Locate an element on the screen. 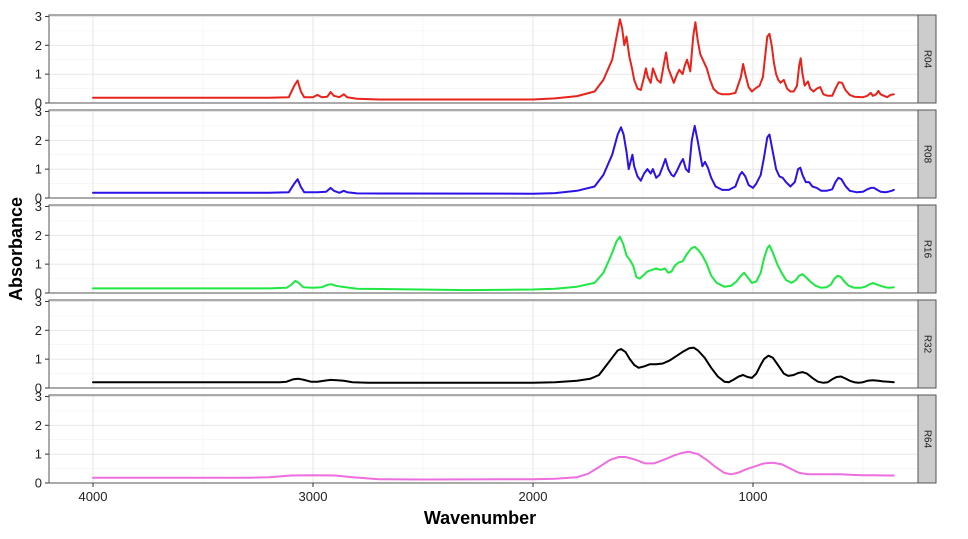 Image resolution: width=968 pixels, height=539 pixels. x-tick-label: 1000 is located at coordinates (753, 496).